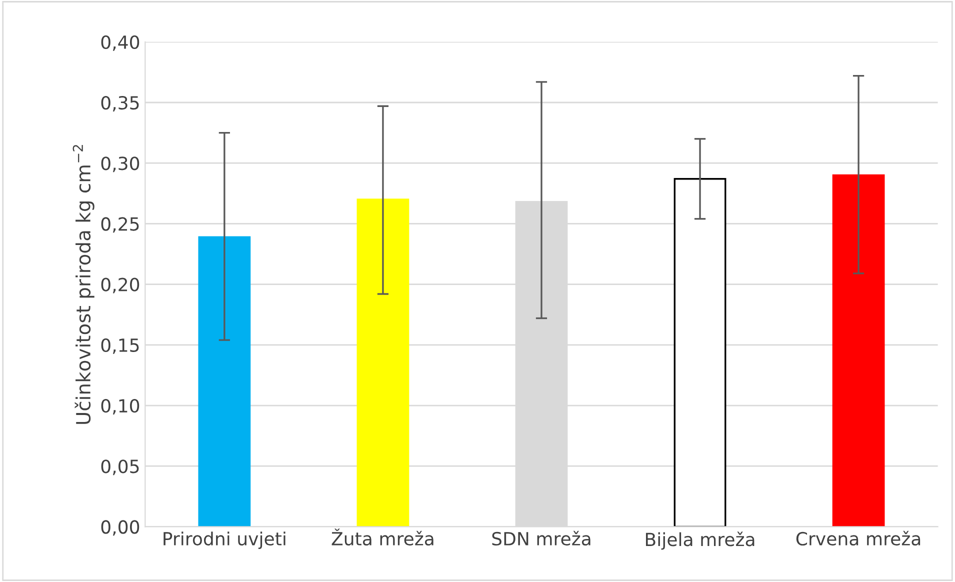 The height and width of the screenshot is (582, 955). What do you see at coordinates (120, 43) in the screenshot?
I see `y-tick-label: 0,40` at bounding box center [120, 43].